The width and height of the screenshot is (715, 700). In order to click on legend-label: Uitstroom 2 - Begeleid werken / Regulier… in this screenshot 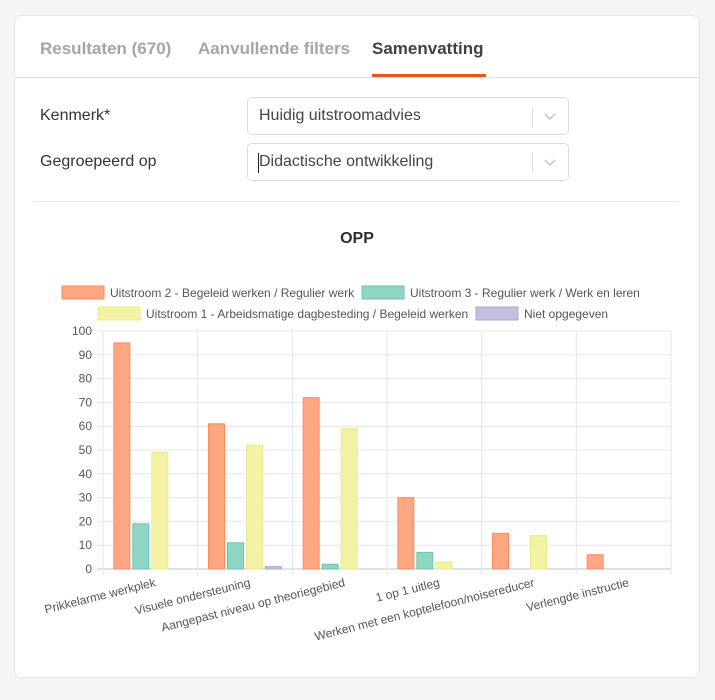, I will do `click(232, 293)`.